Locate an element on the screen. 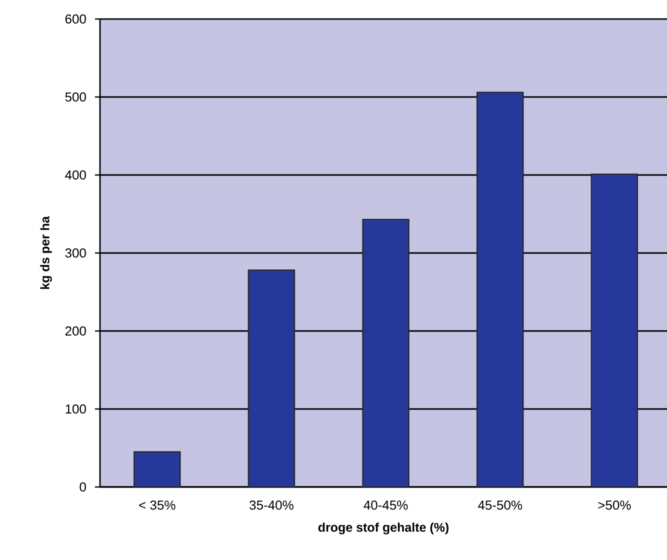 This screenshot has height=560, width=667. y-tick-label: 100 is located at coordinates (76, 409).